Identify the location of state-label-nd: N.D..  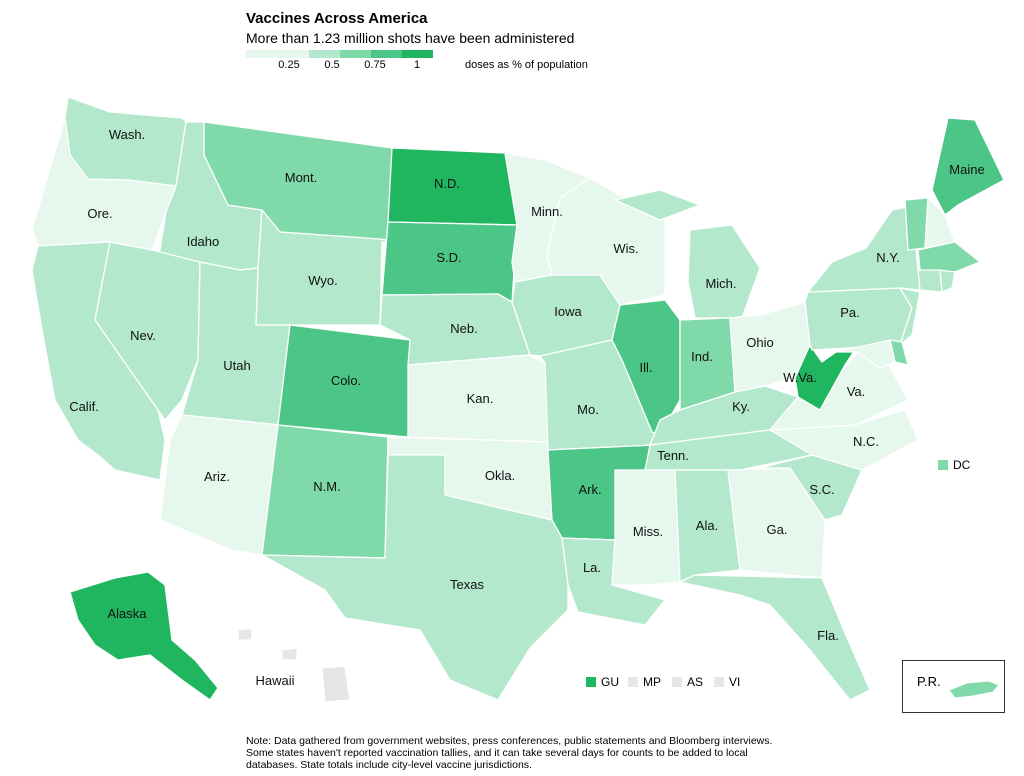
(447, 183).